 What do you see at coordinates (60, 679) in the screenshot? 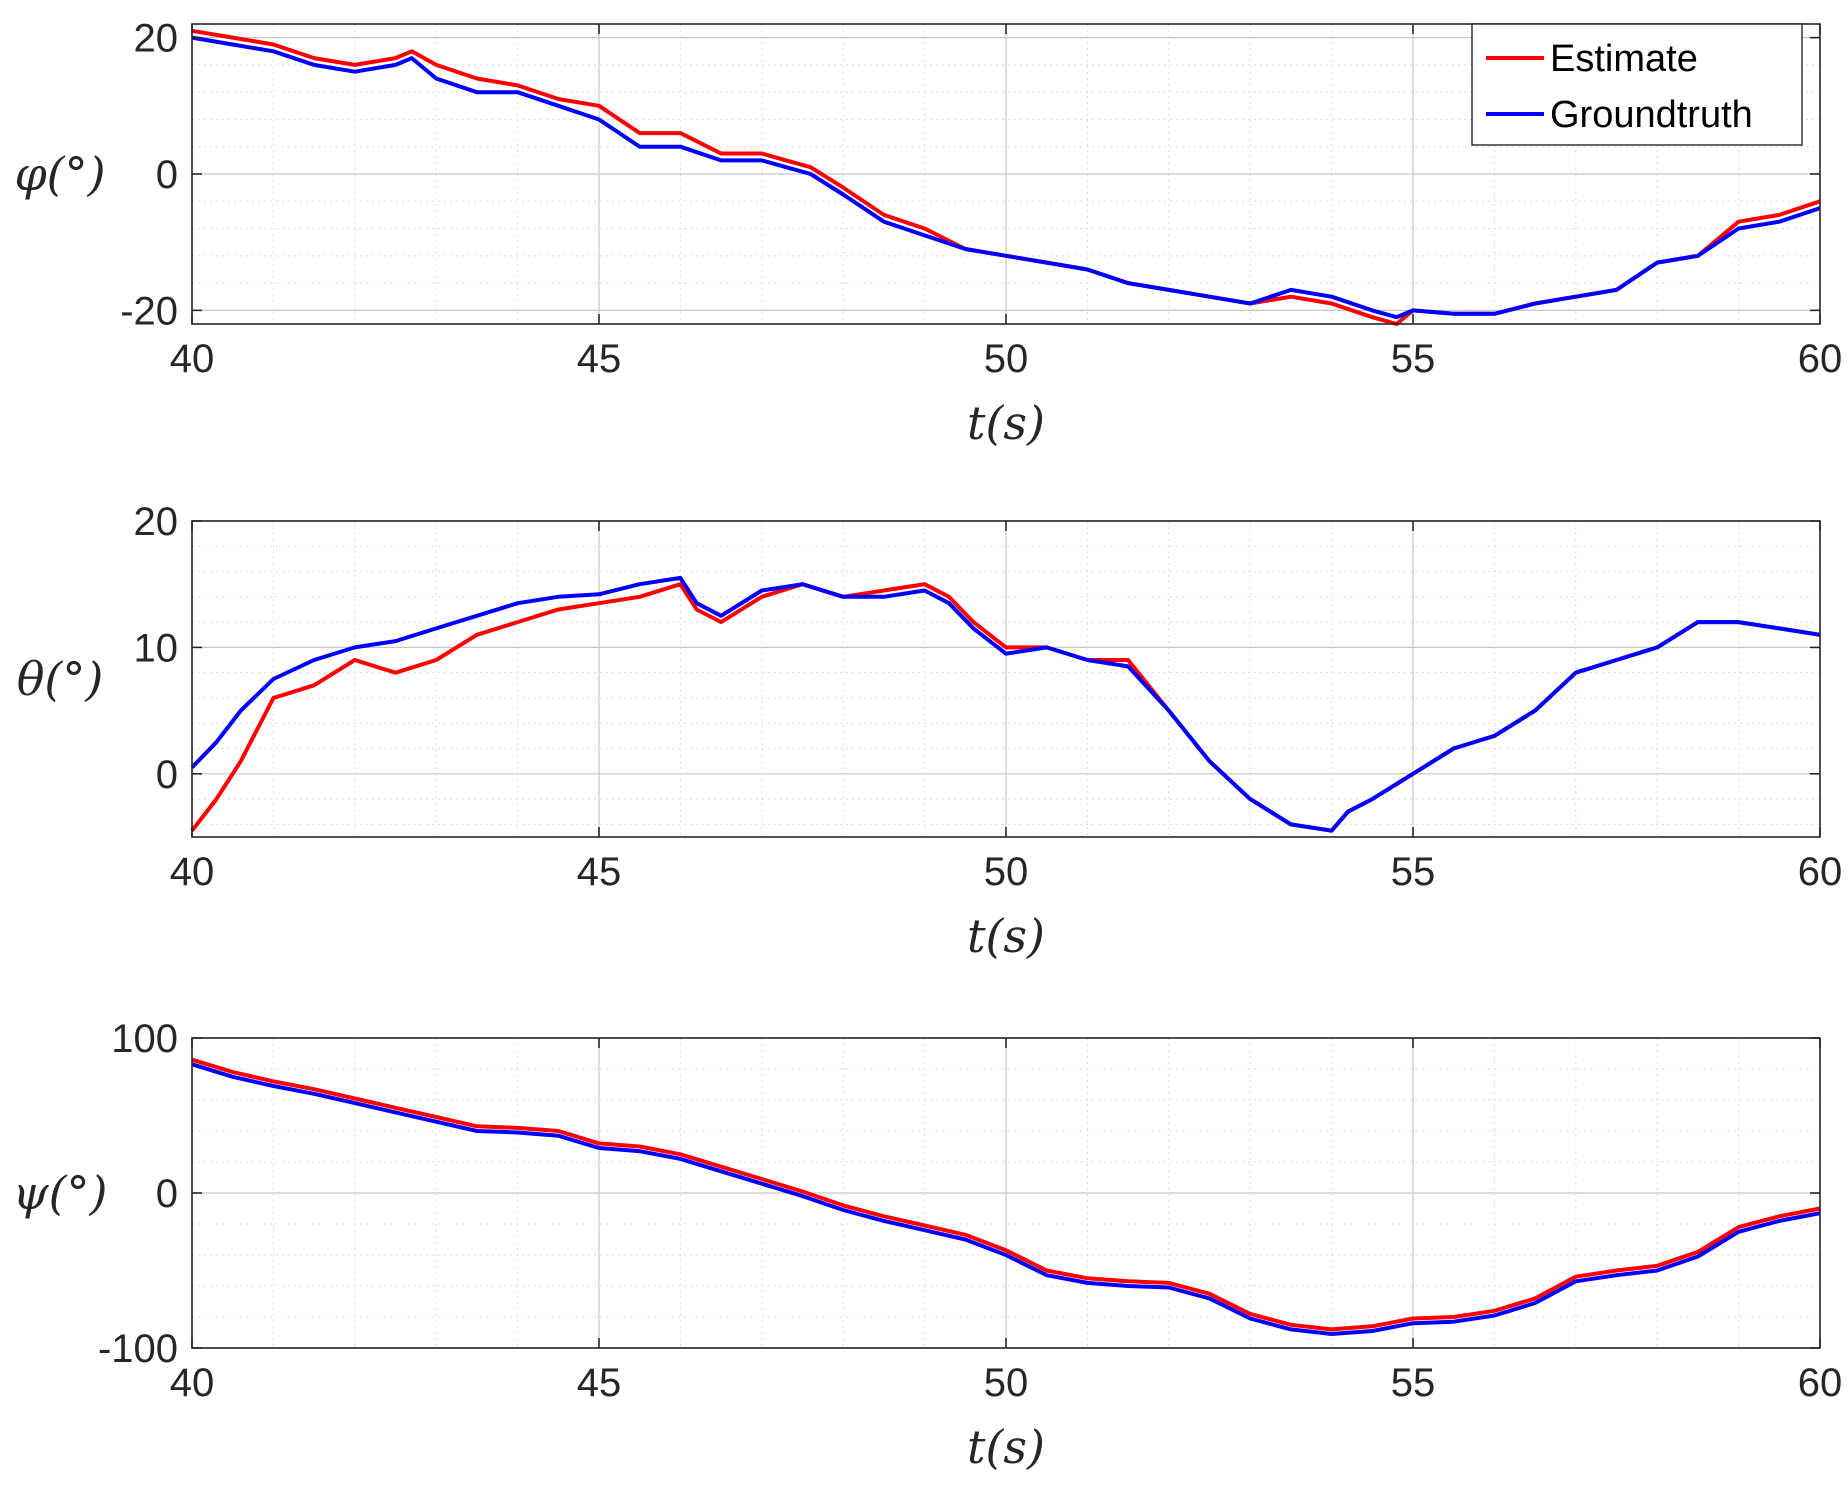
I see `y-axis-label: θ(°)` at bounding box center [60, 679].